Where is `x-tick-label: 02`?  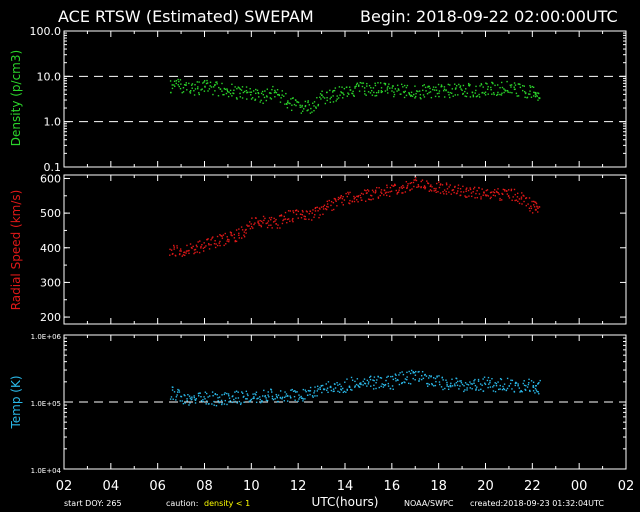 x-tick-label: 02 is located at coordinates (626, 486).